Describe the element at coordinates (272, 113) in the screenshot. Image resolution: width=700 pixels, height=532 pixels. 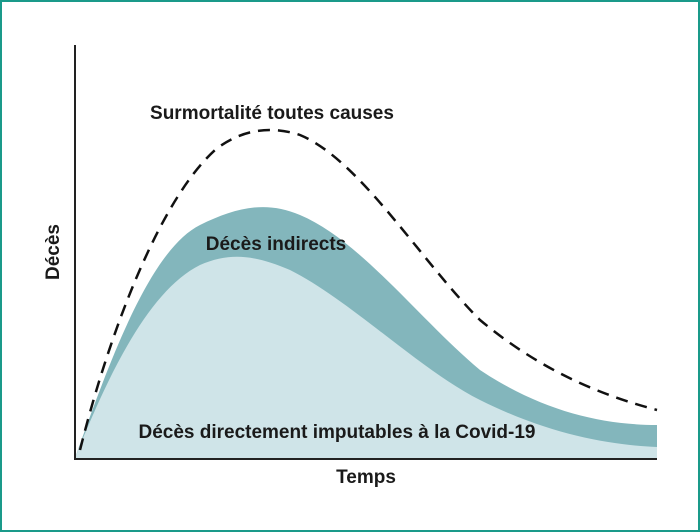
I see `excess-mortality-label: Surmortalité toutes causes` at that location.